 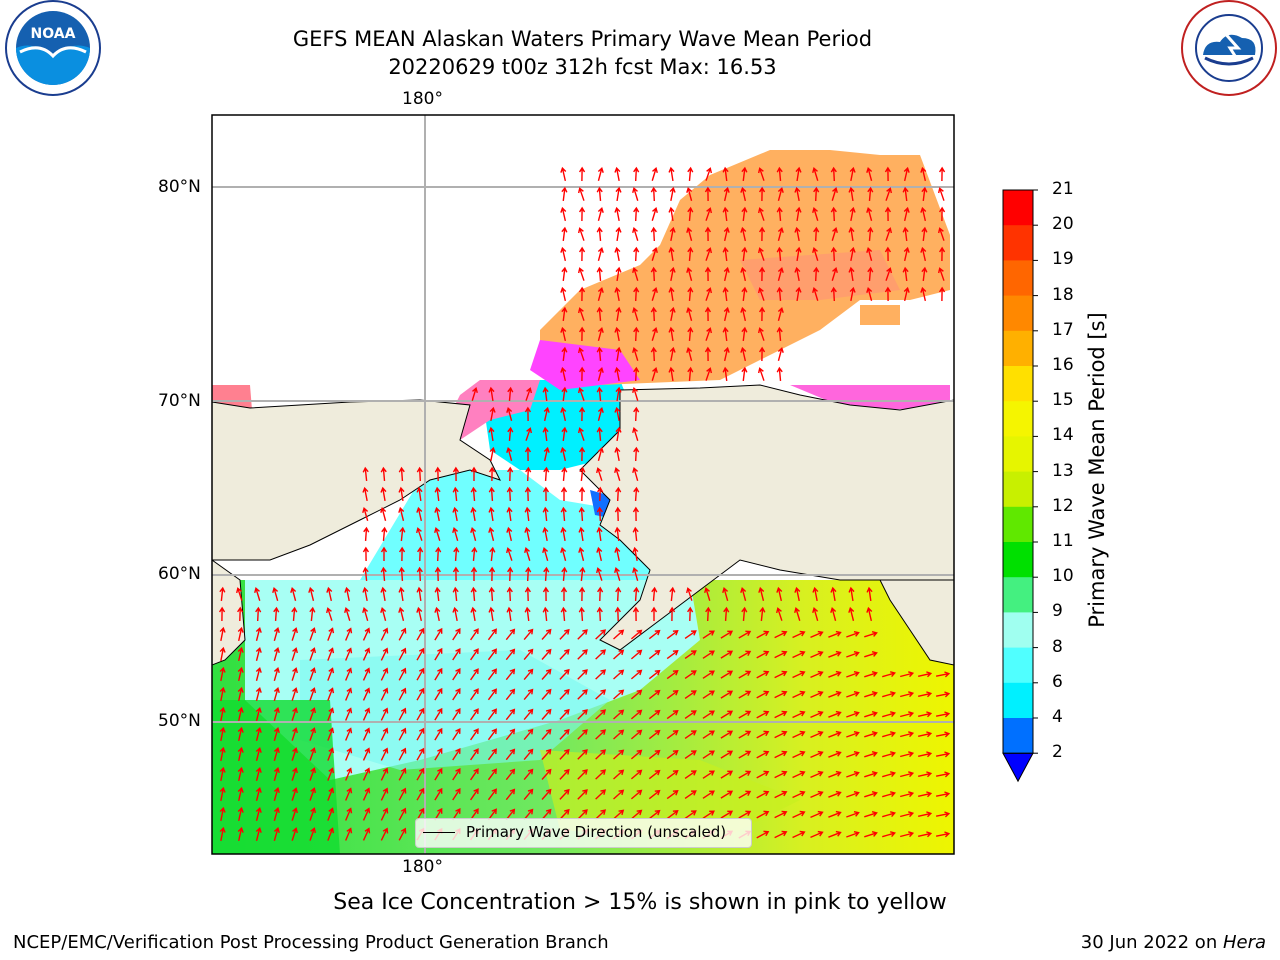 What do you see at coordinates (1018, 767) in the screenshot?
I see `colorbar-extend-triangle` at bounding box center [1018, 767].